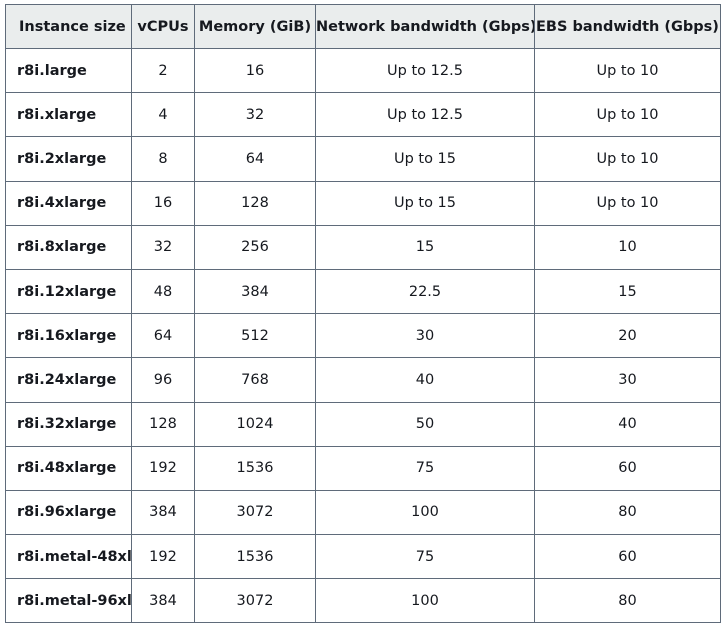 This screenshot has height=624, width=721. What do you see at coordinates (68, 247) in the screenshot?
I see `instance-size-cell: r8i.8xlarge` at bounding box center [68, 247].